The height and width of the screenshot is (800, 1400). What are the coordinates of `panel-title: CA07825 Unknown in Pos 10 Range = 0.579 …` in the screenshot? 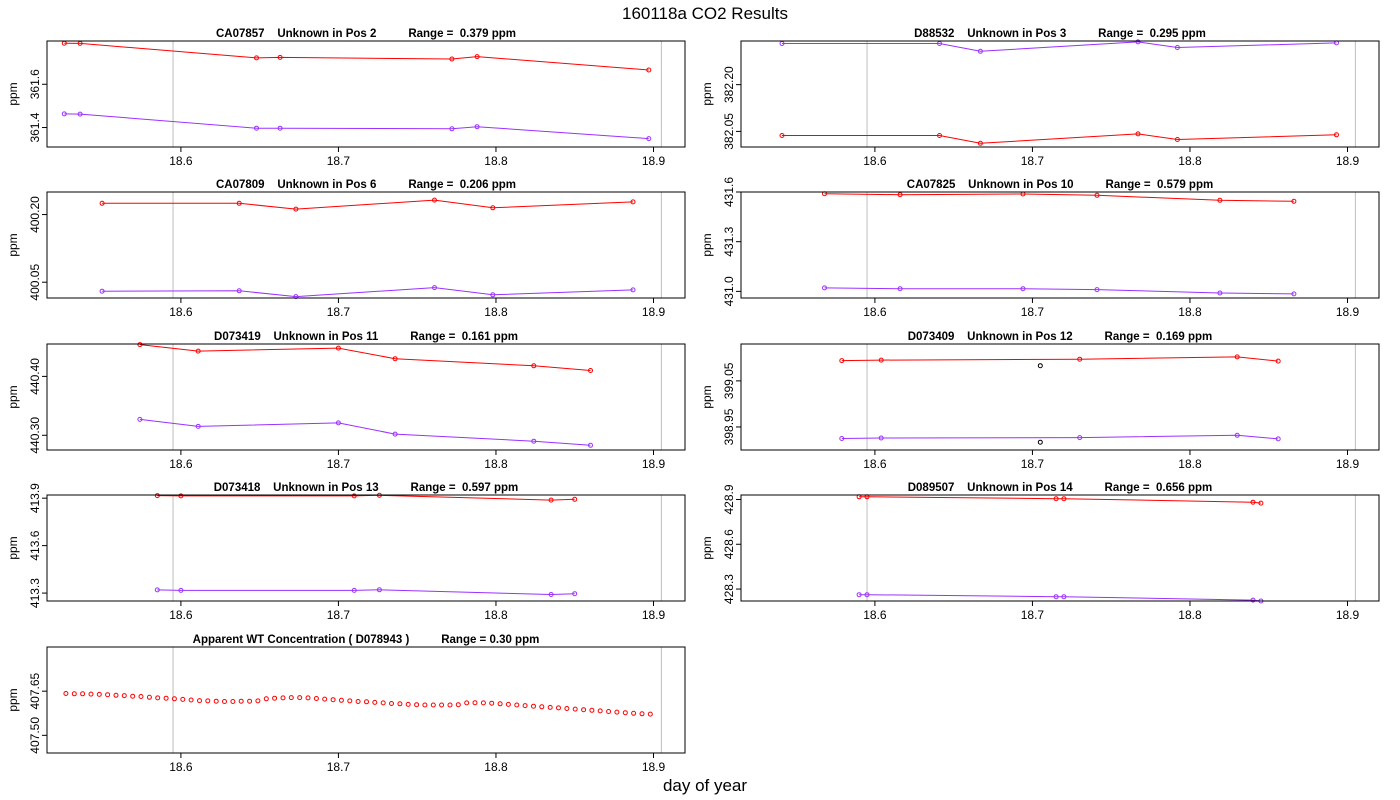 It's located at (1060, 185).